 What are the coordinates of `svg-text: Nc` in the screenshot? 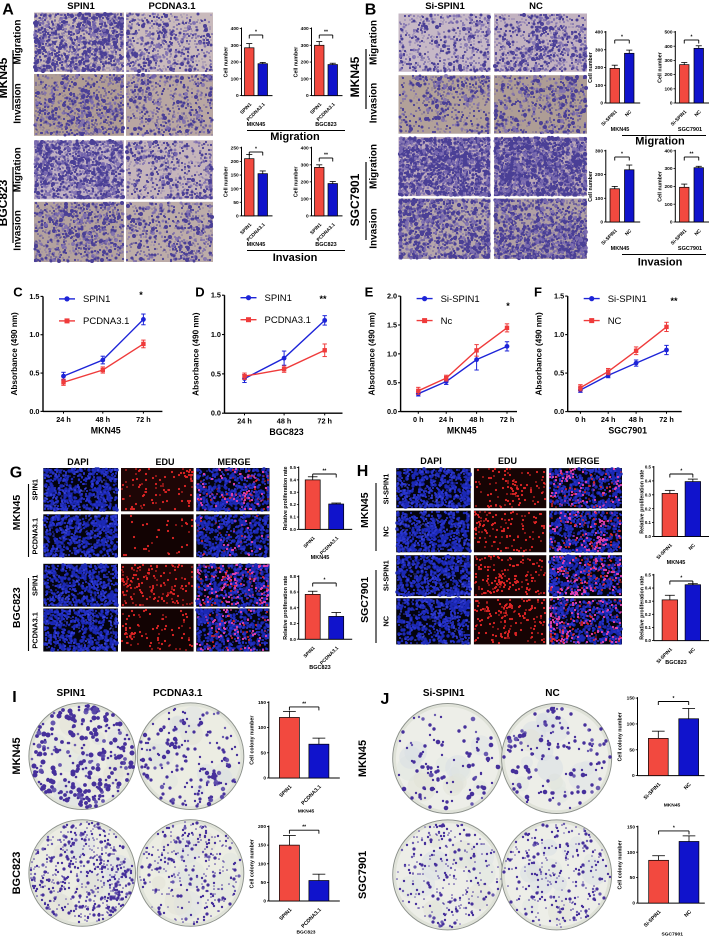 It's located at (447, 321).